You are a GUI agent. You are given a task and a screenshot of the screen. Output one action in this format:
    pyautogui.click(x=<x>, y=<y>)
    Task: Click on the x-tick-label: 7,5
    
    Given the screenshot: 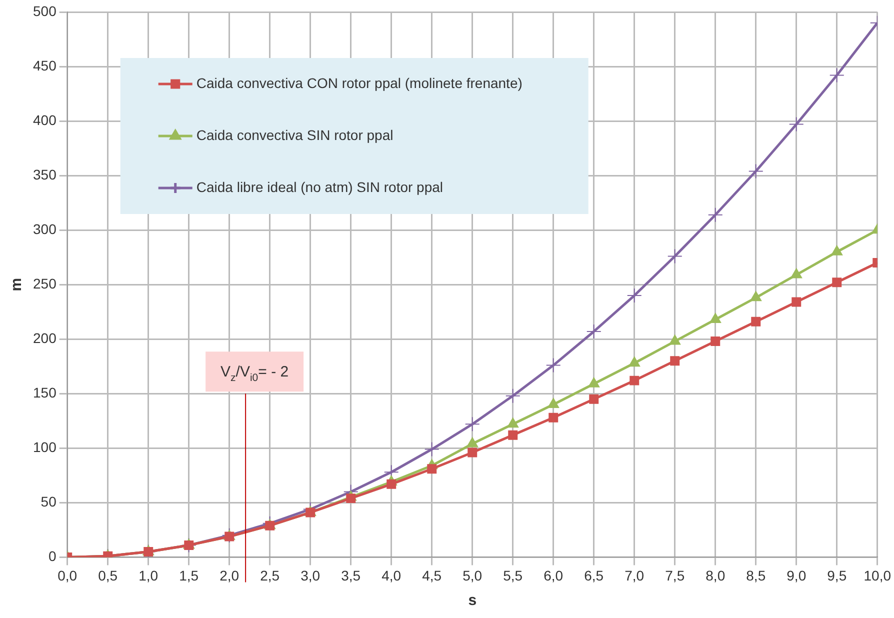 What is the action you would take?
    pyautogui.click(x=675, y=575)
    